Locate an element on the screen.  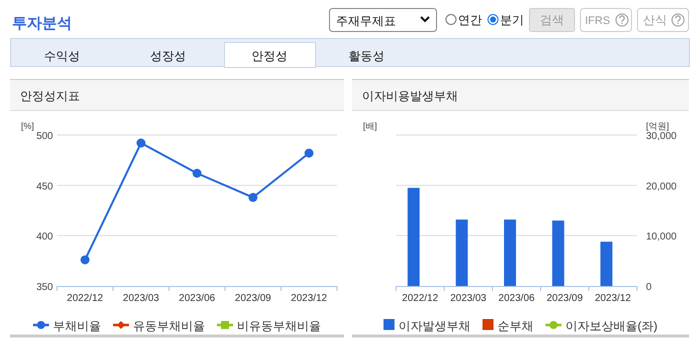
text: 산식 is located at coordinates (655, 20).